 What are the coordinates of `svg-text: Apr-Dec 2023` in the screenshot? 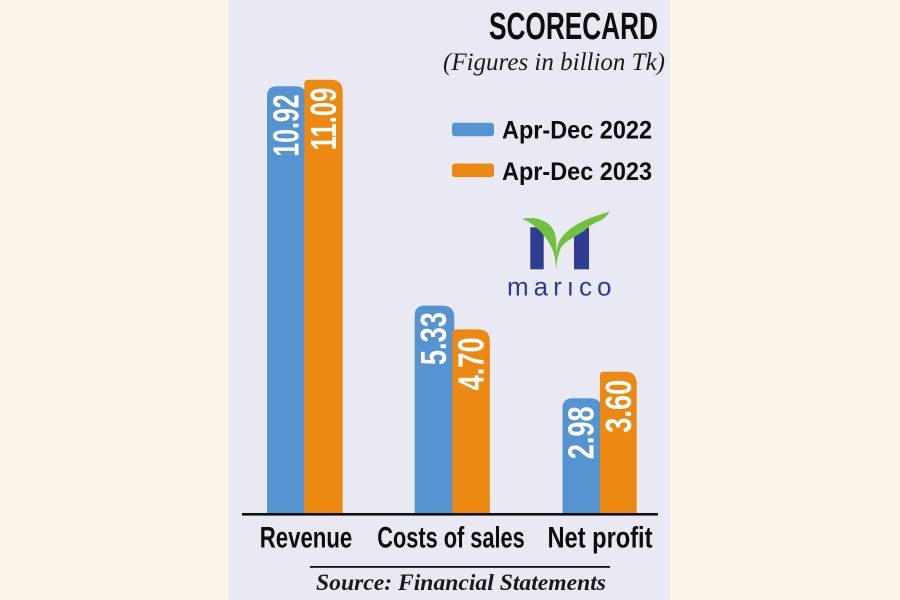 It's located at (577, 172).